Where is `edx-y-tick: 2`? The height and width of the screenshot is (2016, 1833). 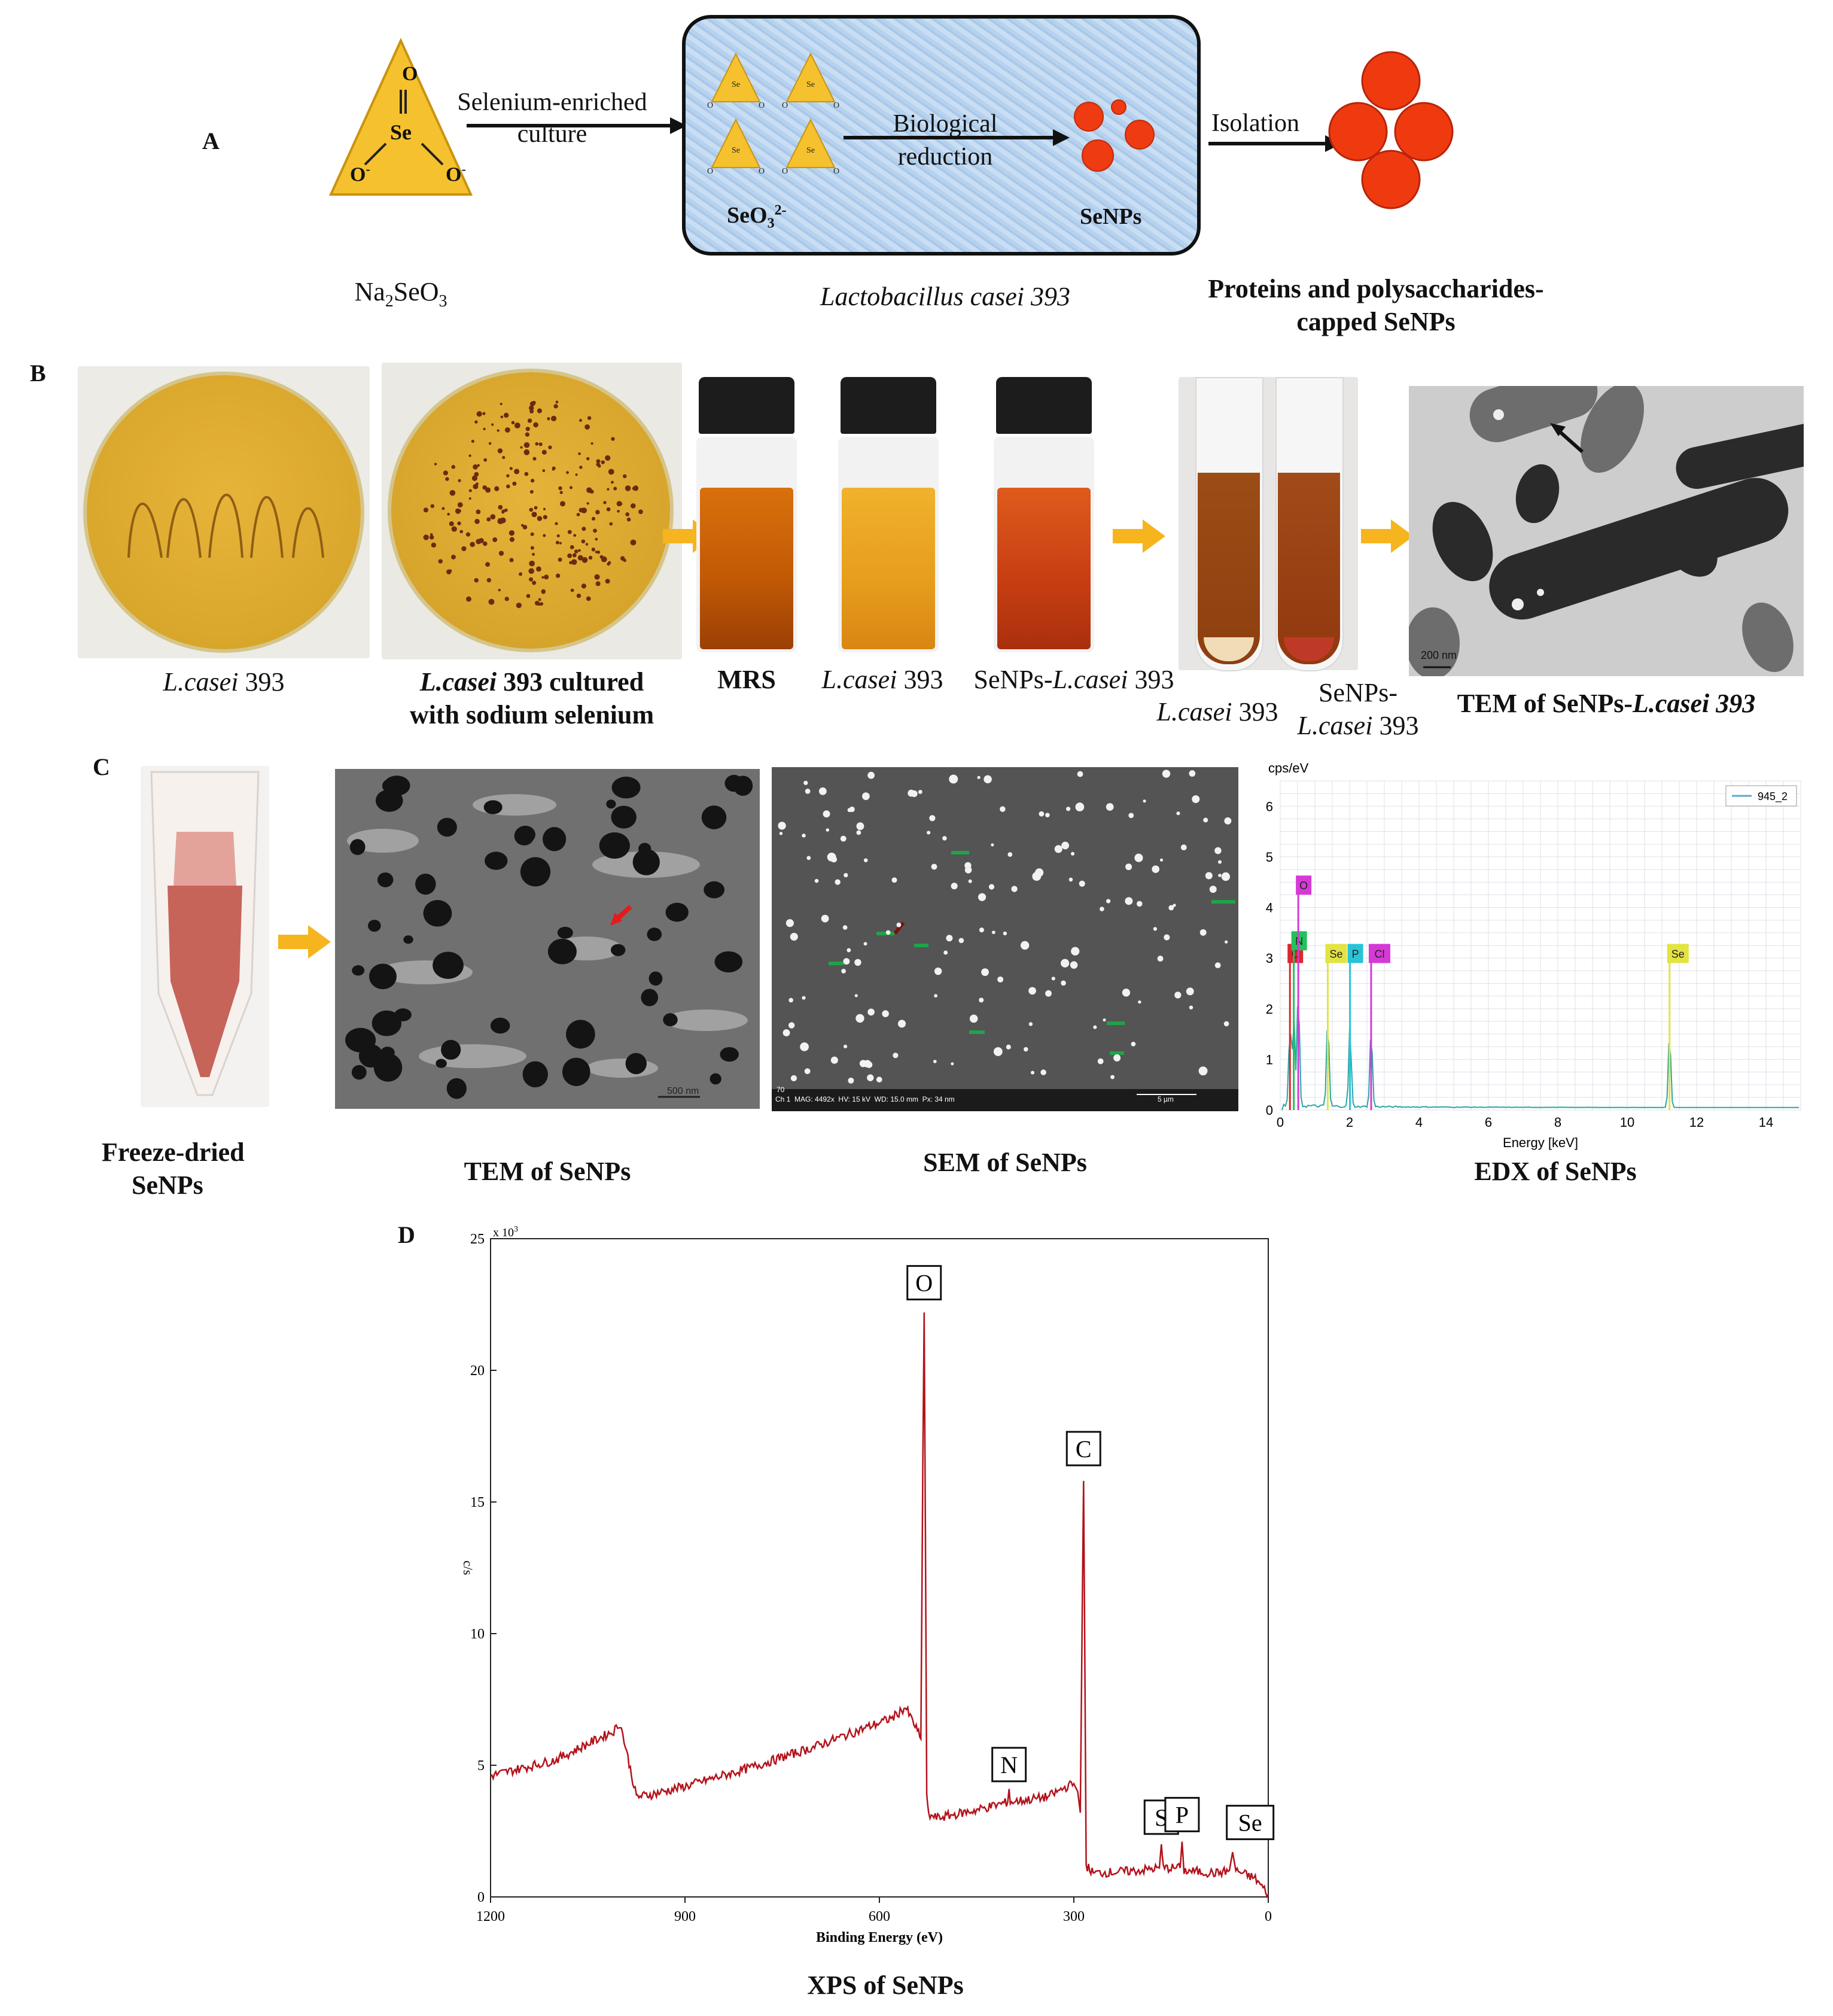 edx-y-tick: 2 is located at coordinates (1269, 1009).